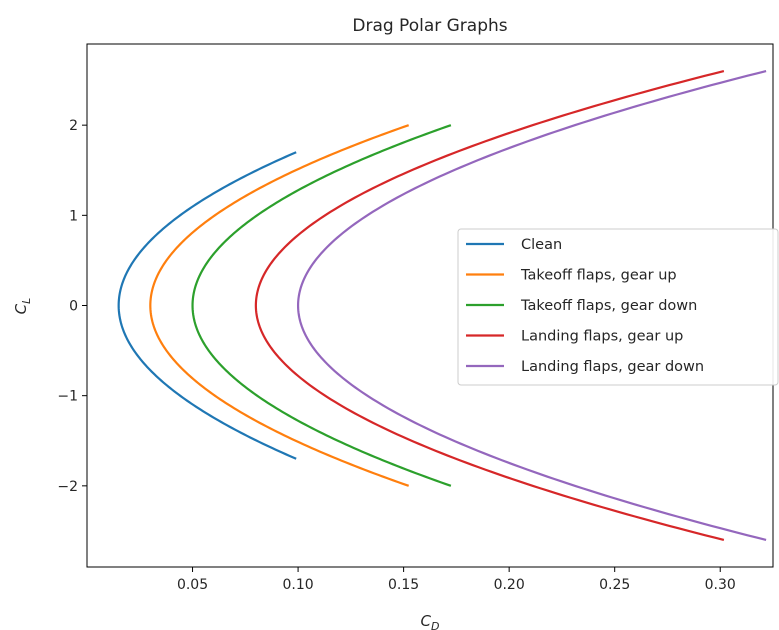 The height and width of the screenshot is (630, 779). Describe the element at coordinates (403, 585) in the screenshot. I see `x-tick-label: 0.15` at that location.